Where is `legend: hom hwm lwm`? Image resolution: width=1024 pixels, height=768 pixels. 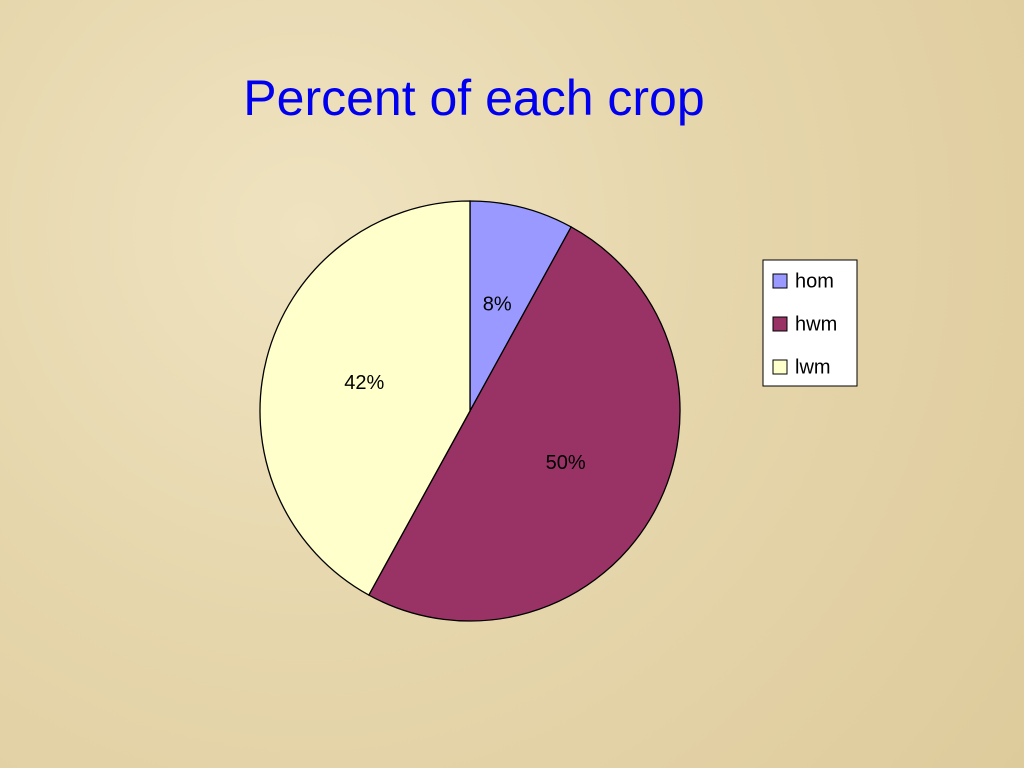
legend: hom hwm lwm is located at coordinates (804, 324).